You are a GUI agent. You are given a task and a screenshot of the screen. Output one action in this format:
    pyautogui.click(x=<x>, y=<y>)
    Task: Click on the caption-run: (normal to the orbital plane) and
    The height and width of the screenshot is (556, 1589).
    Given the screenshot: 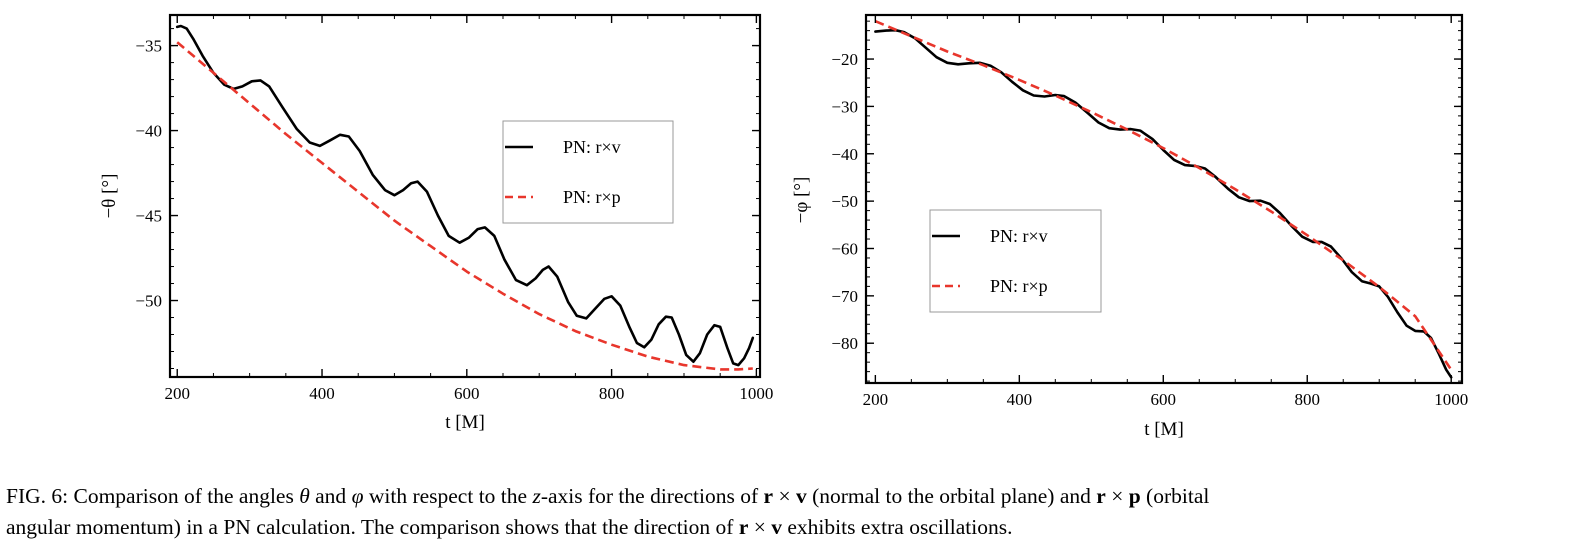 What is the action you would take?
    pyautogui.click(x=951, y=496)
    